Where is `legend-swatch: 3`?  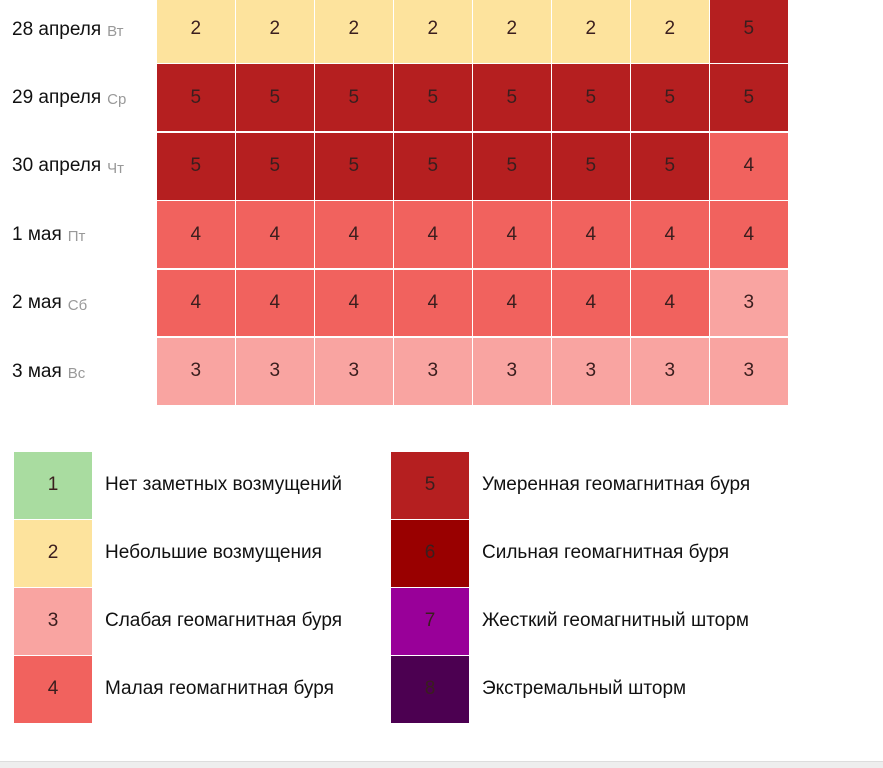
legend-swatch: 3 is located at coordinates (53, 621).